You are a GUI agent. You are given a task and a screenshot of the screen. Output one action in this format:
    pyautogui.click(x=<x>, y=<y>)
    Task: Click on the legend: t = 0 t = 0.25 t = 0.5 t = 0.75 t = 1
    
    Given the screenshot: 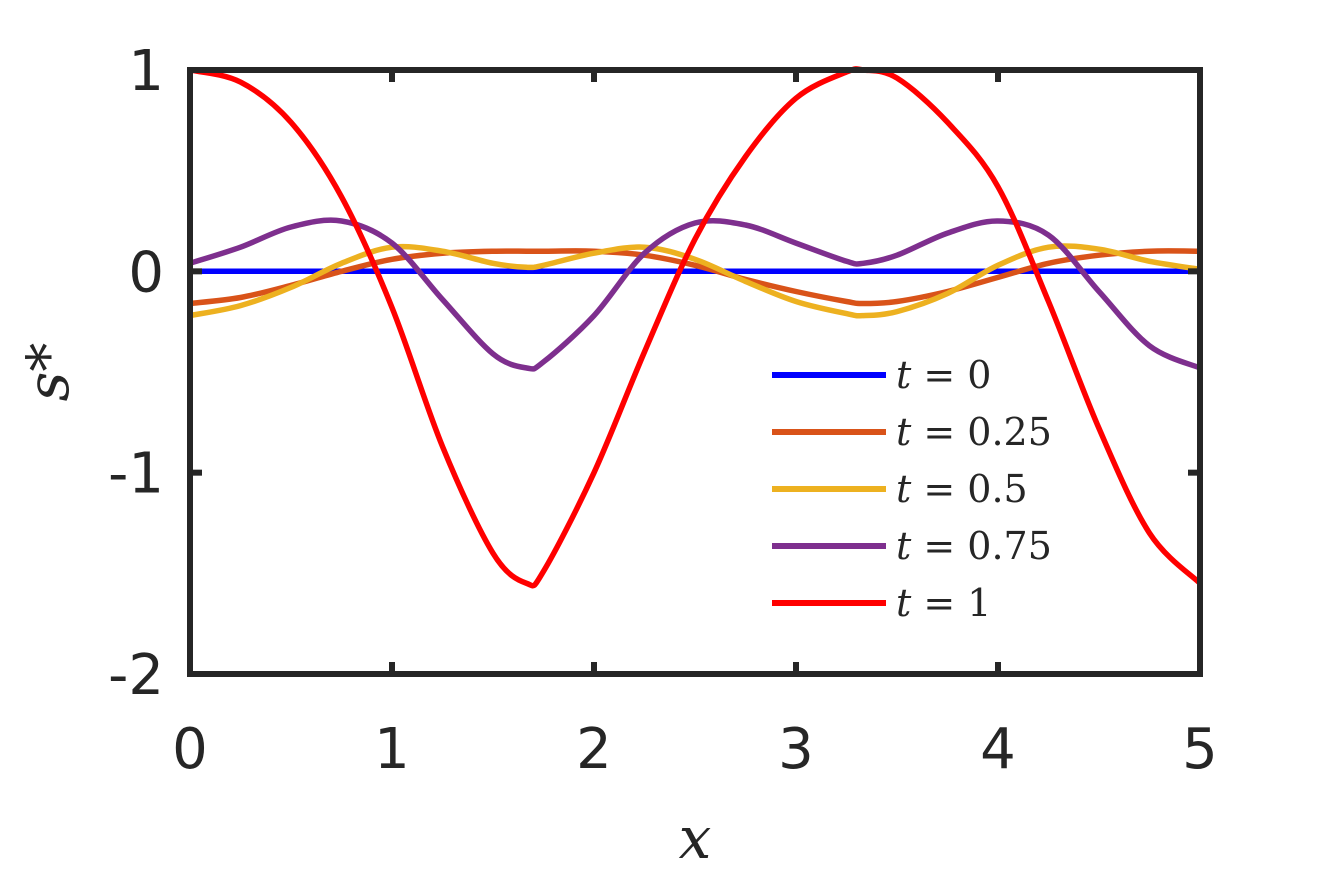 What is the action you would take?
    pyautogui.click(x=912, y=489)
    